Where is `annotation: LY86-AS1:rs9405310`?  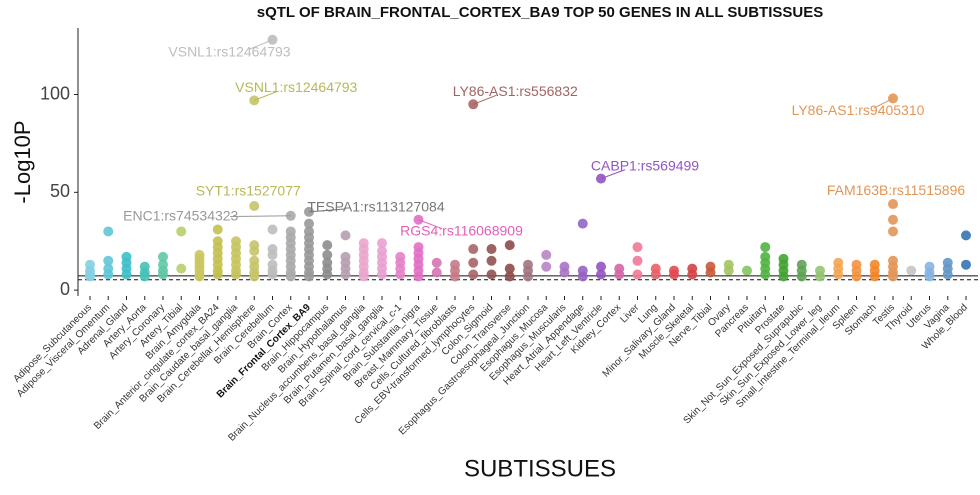
annotation: LY86-AS1:rs9405310 is located at coordinates (858, 110).